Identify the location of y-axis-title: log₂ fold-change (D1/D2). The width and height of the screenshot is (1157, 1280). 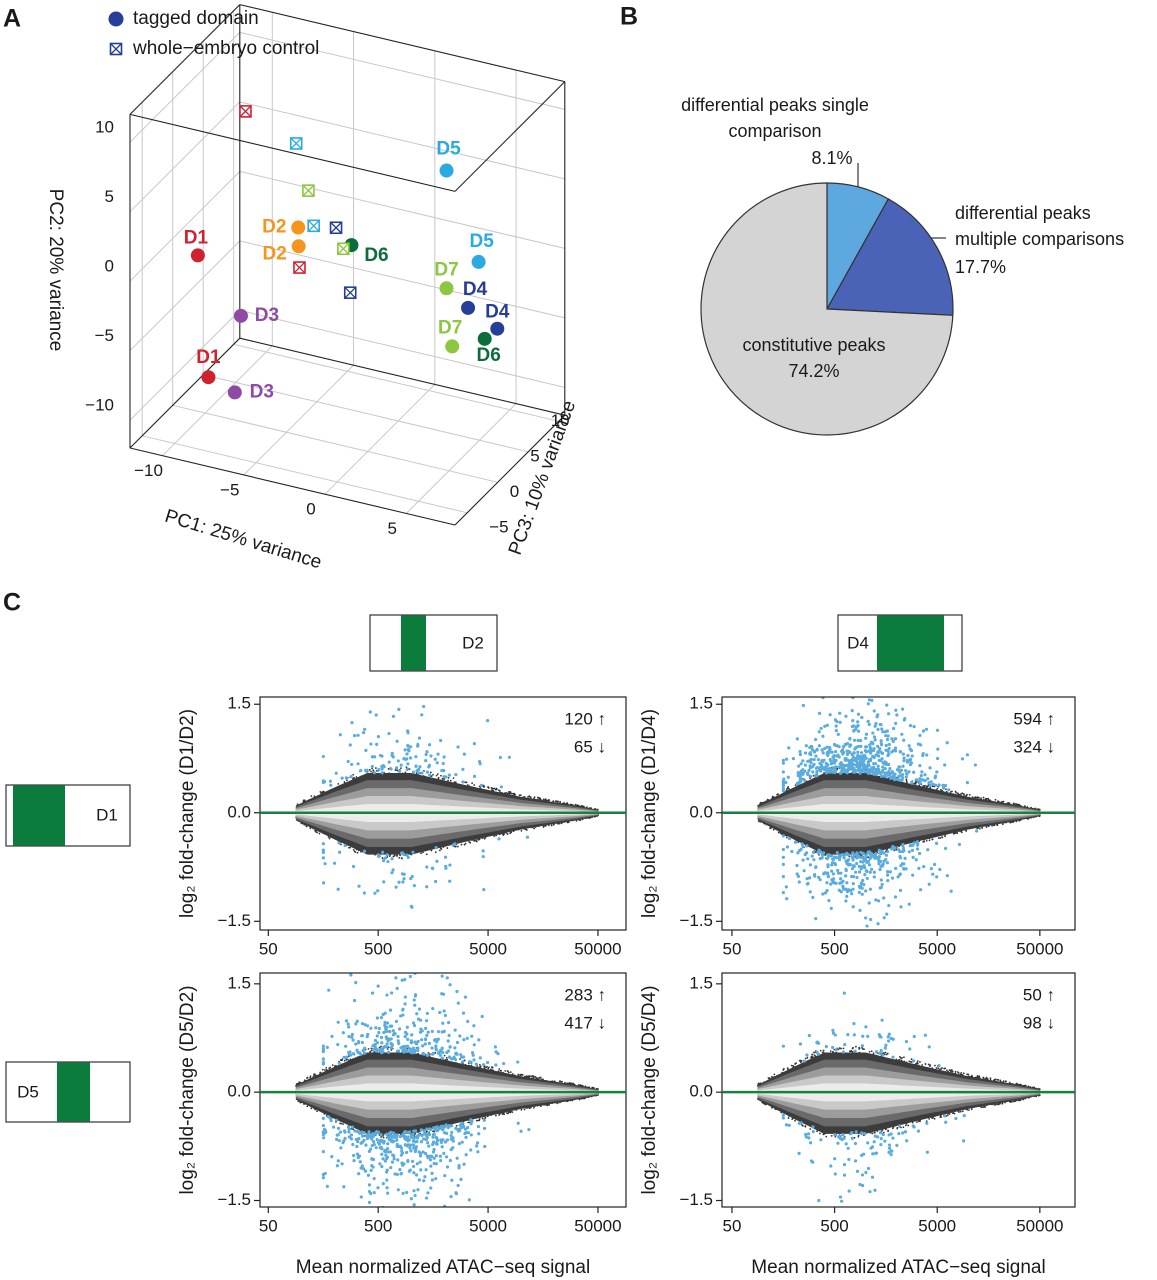
(187, 813).